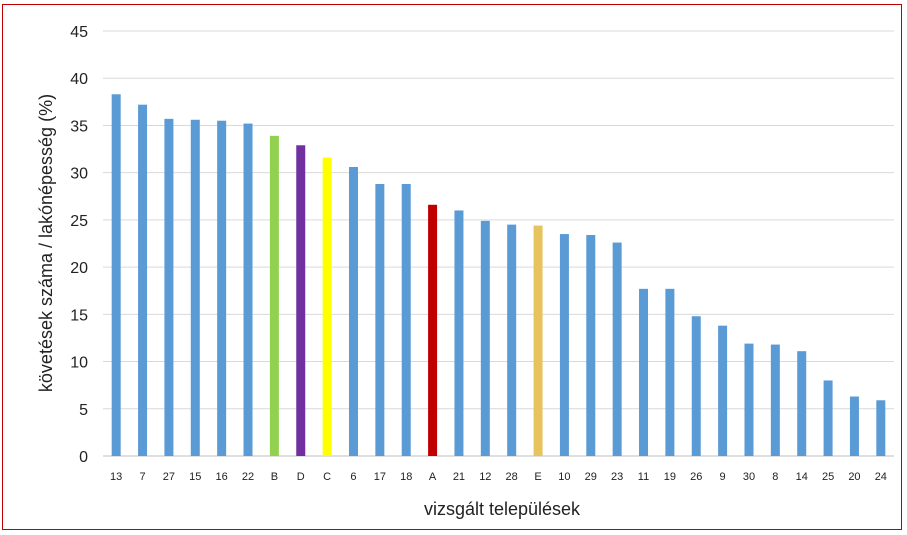 The height and width of the screenshot is (535, 907). What do you see at coordinates (79, 32) in the screenshot?
I see `y-tick-label: 45` at bounding box center [79, 32].